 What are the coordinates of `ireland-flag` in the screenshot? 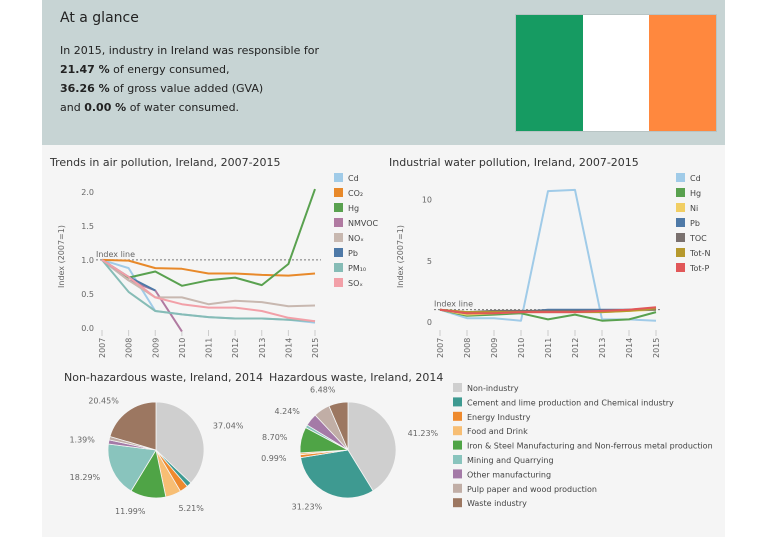 It's located at (616, 73).